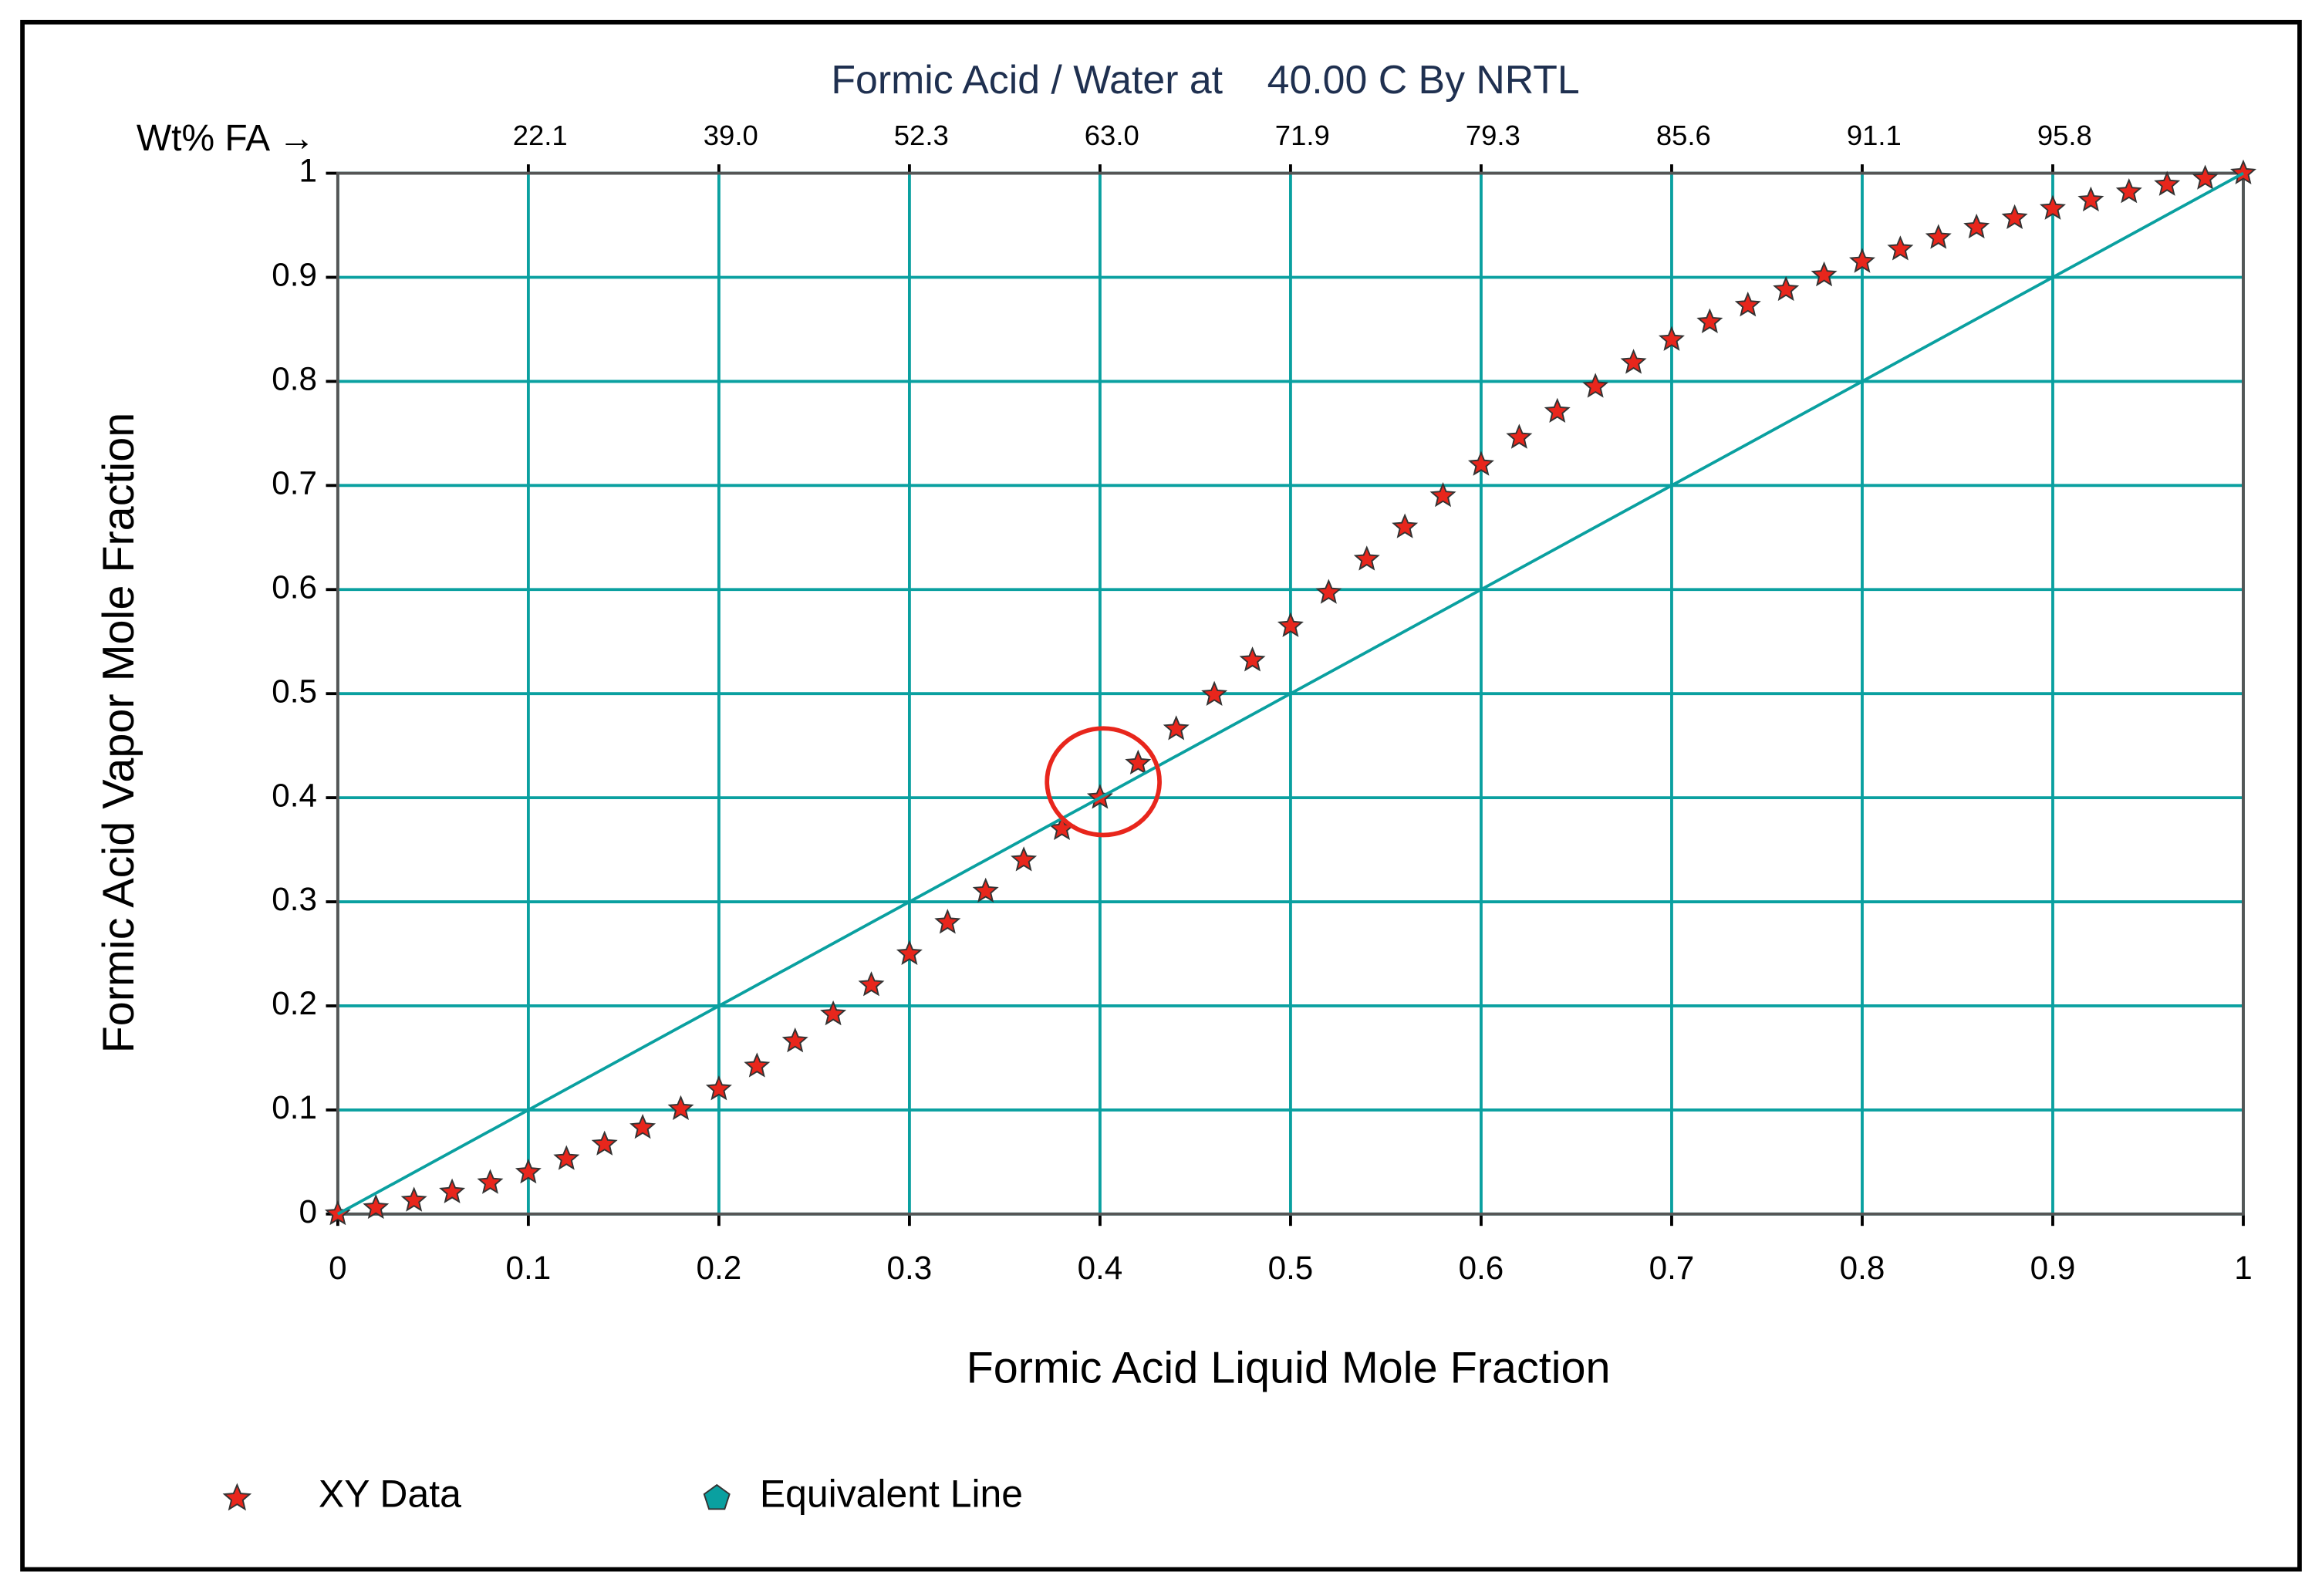  Describe the element at coordinates (308, 171) in the screenshot. I see `y-tick-label: 1` at that location.